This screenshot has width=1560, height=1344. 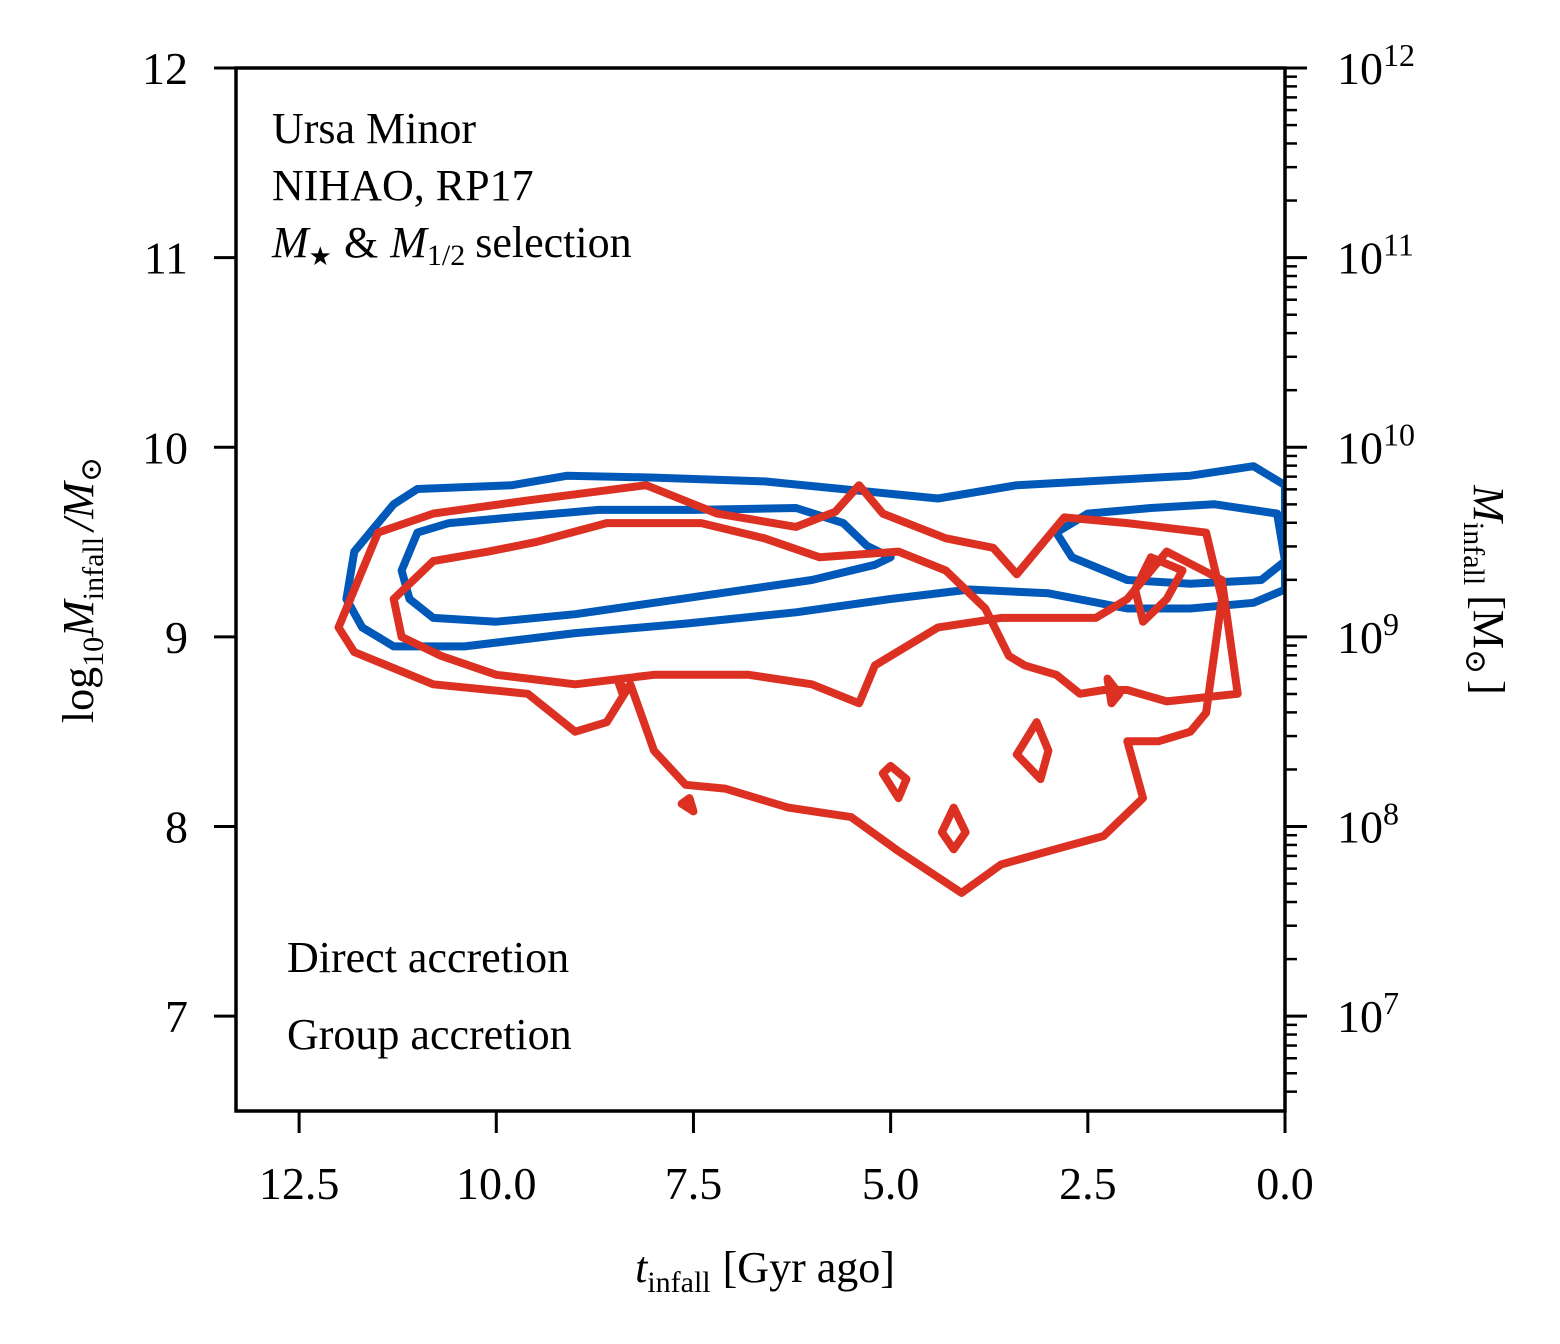 I want to click on x-tick-label: 12.5, so click(x=299, y=1183).